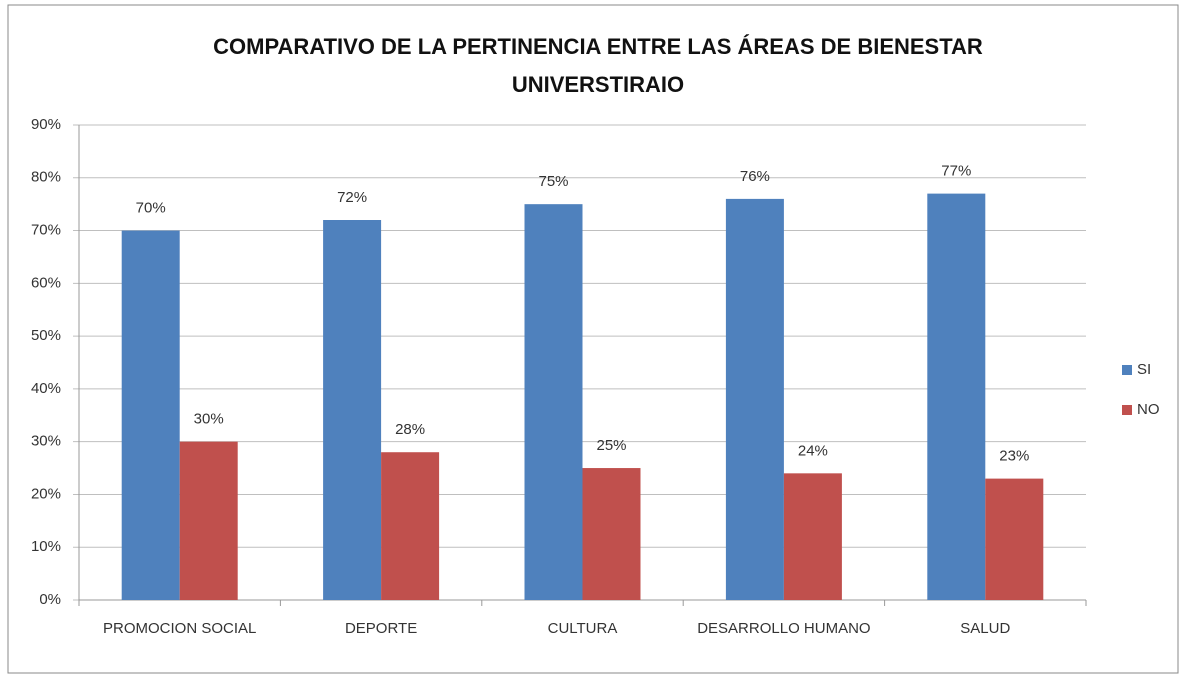 Image resolution: width=1183 pixels, height=677 pixels. What do you see at coordinates (46, 230) in the screenshot?
I see `y-tick-label: 70%` at bounding box center [46, 230].